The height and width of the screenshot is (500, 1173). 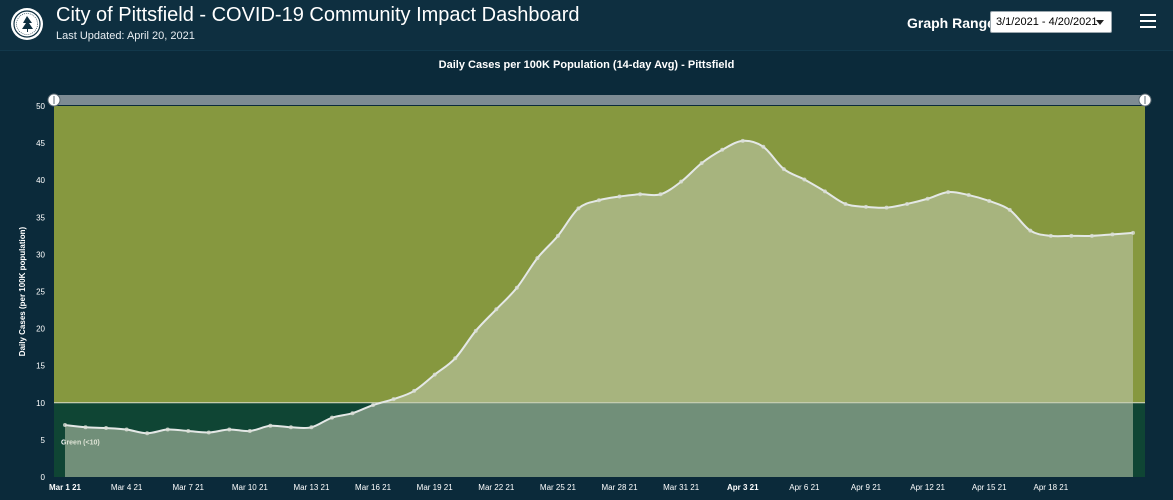 What do you see at coordinates (311, 487) in the screenshot?
I see `x-tick-label: Mar 13 21` at bounding box center [311, 487].